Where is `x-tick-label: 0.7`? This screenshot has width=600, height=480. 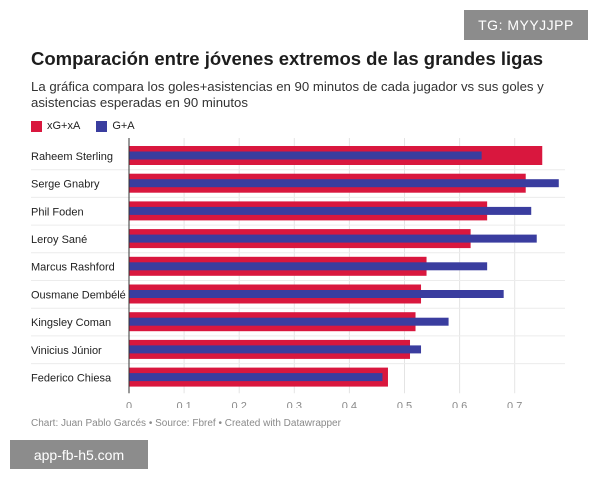 x-tick-label: 0.7 is located at coordinates (514, 404).